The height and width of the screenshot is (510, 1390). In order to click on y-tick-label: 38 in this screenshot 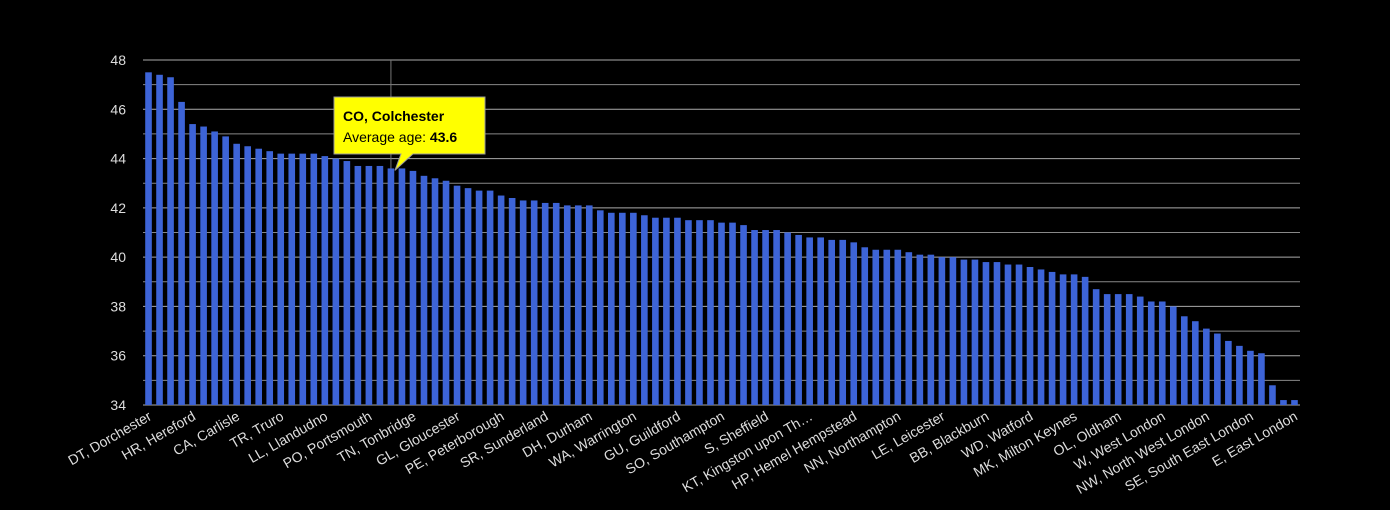, I will do `click(118, 306)`.